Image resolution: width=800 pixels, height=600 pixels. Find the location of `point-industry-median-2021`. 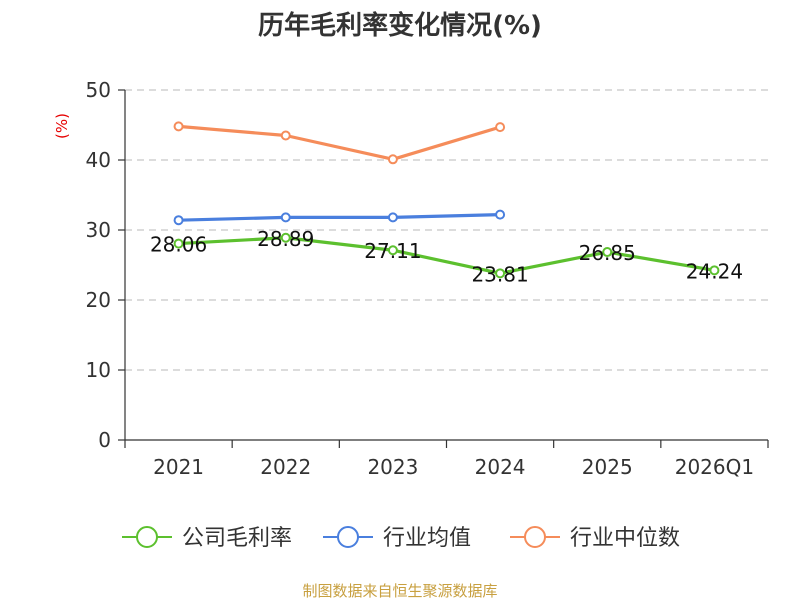

point-industry-median-2021 is located at coordinates (178, 126).